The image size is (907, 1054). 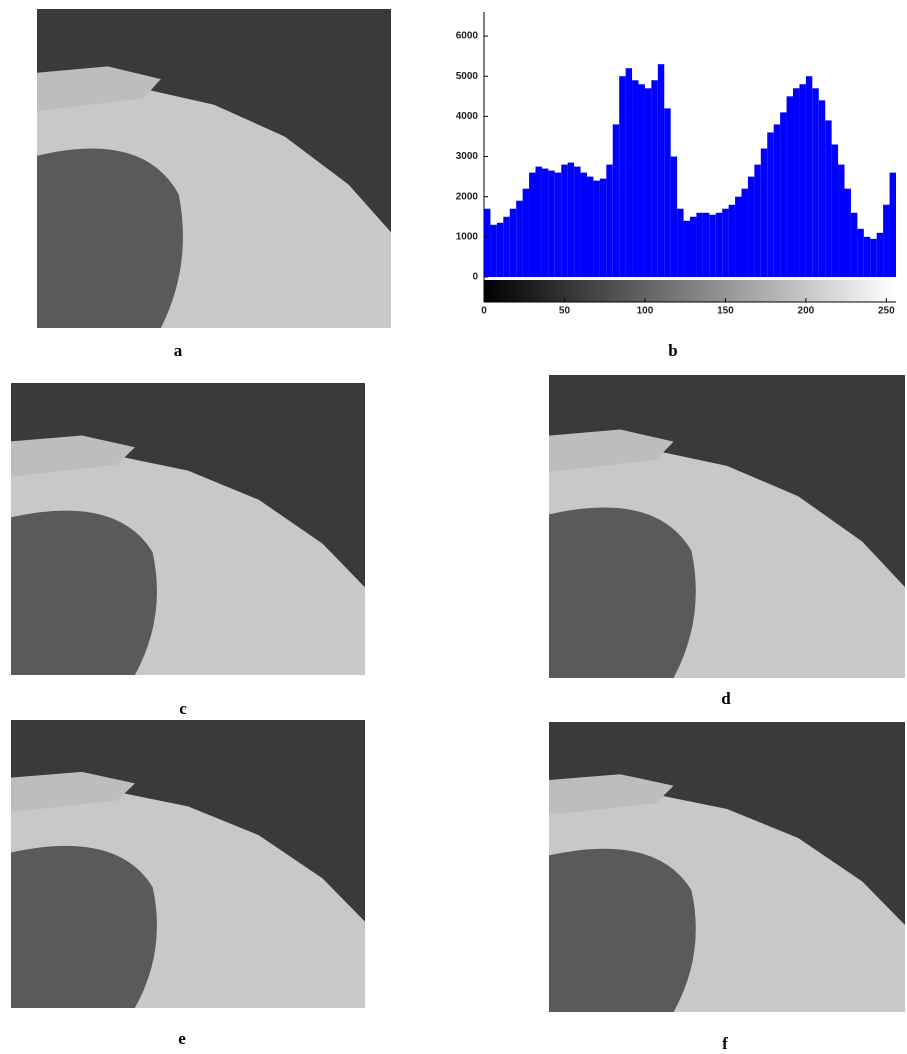 What do you see at coordinates (214, 168) in the screenshot?
I see `image-a` at bounding box center [214, 168].